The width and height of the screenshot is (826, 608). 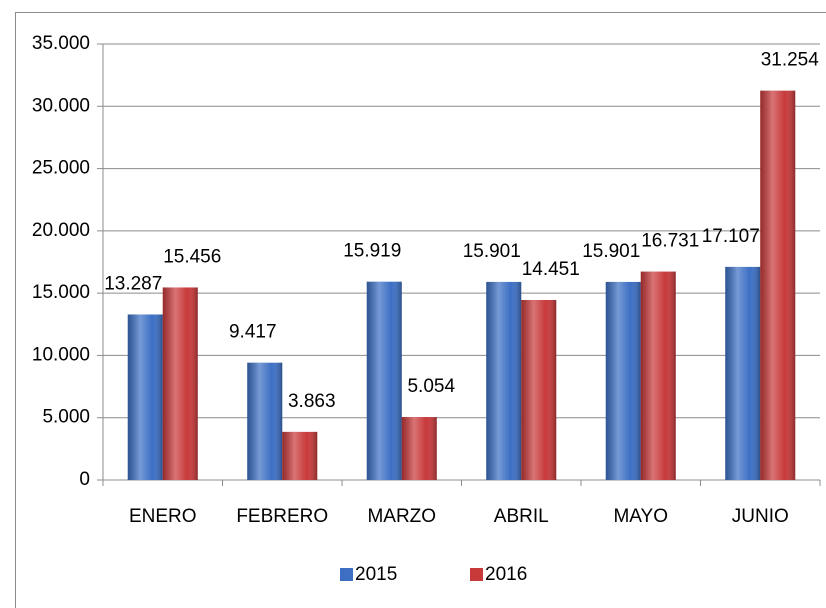 What do you see at coordinates (61, 354) in the screenshot?
I see `y-tick-label: 10.000` at bounding box center [61, 354].